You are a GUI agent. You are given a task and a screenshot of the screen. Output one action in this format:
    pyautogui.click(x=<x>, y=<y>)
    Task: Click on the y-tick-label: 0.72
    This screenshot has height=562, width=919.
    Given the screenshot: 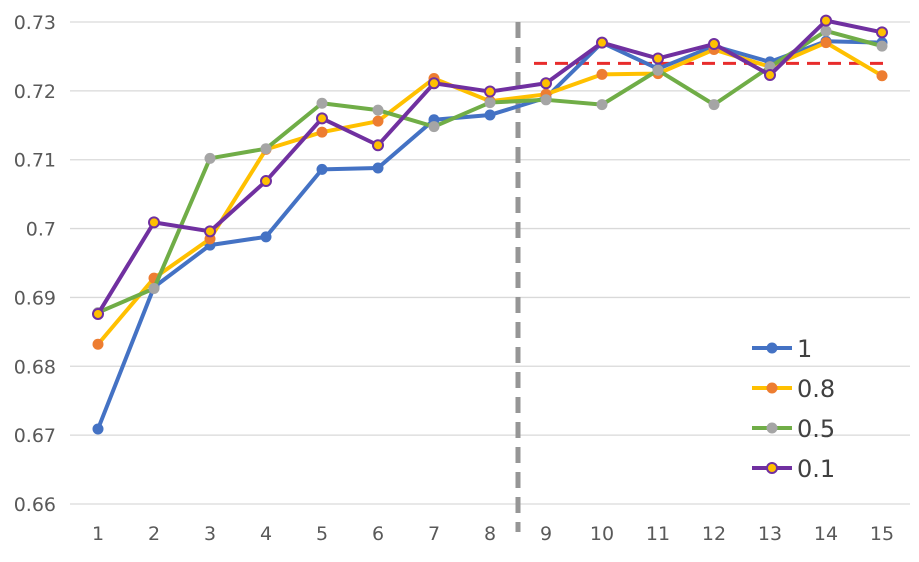 What is the action you would take?
    pyautogui.click(x=35, y=92)
    